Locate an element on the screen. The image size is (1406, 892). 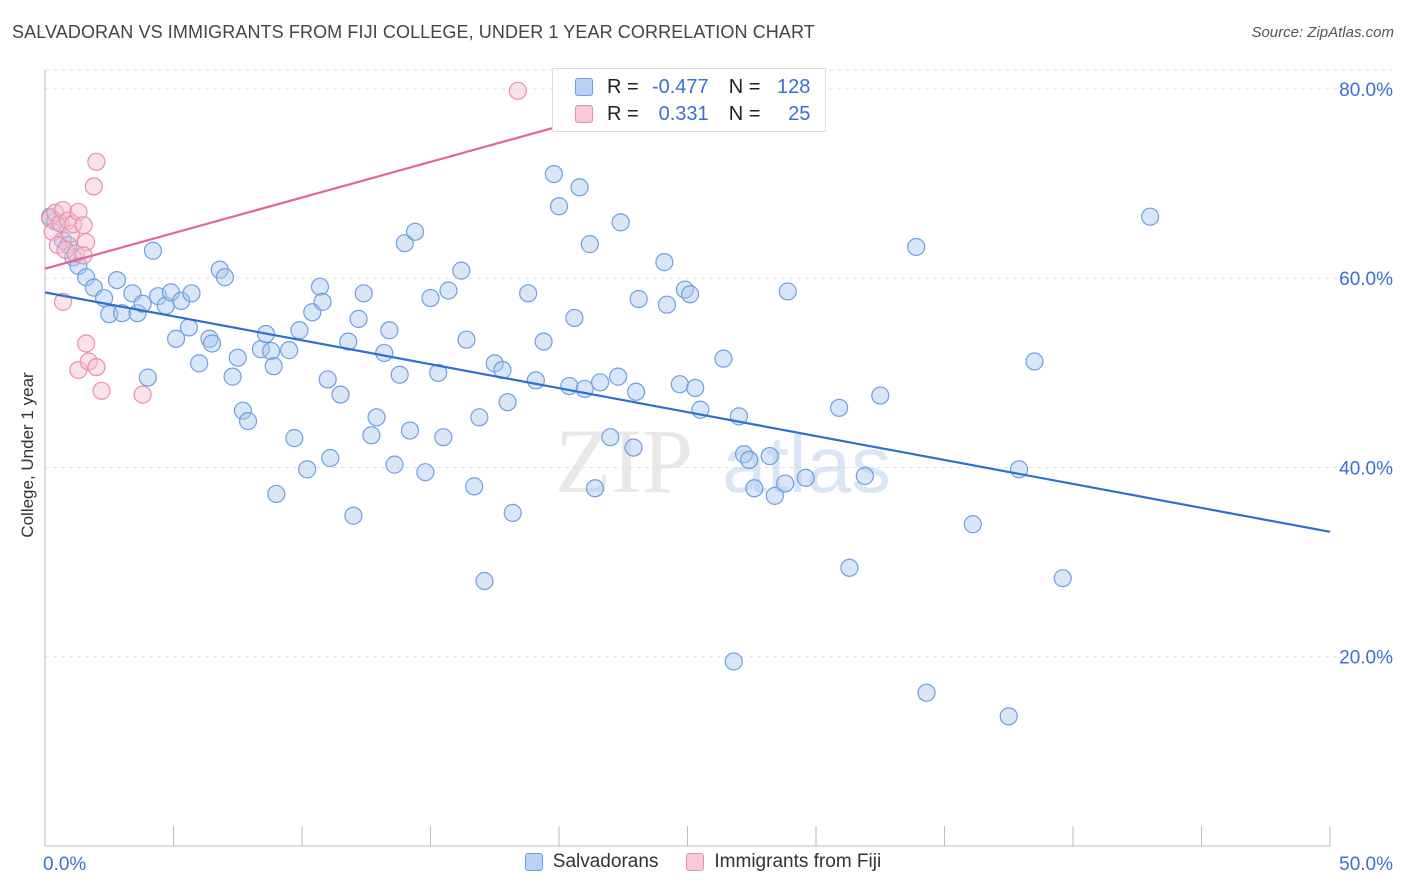
correlation-legend: R = -0.477 N = 128 R = 0.331 N = 25 is located at coordinates (689, 100).